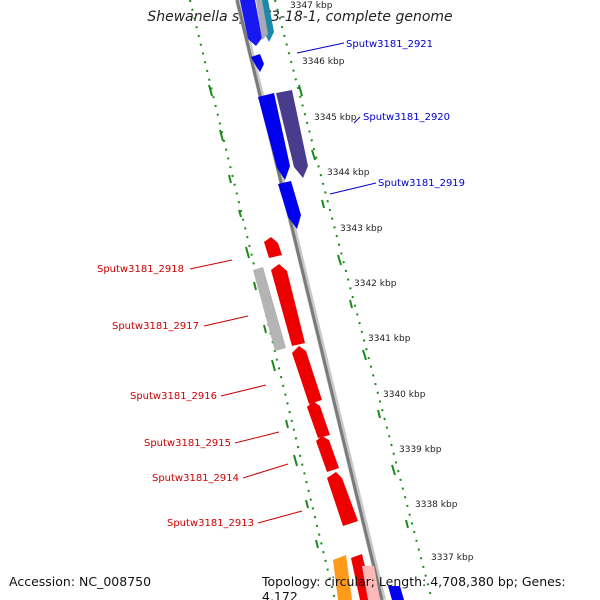  Describe the element at coordinates (375, 284) in the screenshot. I see `ruler-label: 3342 kbp` at that location.